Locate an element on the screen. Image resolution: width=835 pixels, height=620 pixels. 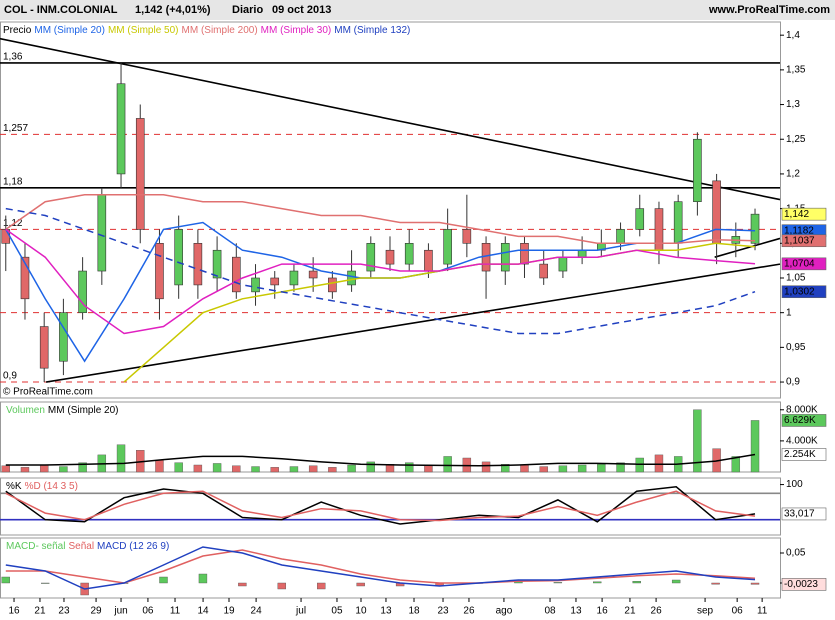
value-label: 1,1037 is located at coordinates (799, 240).